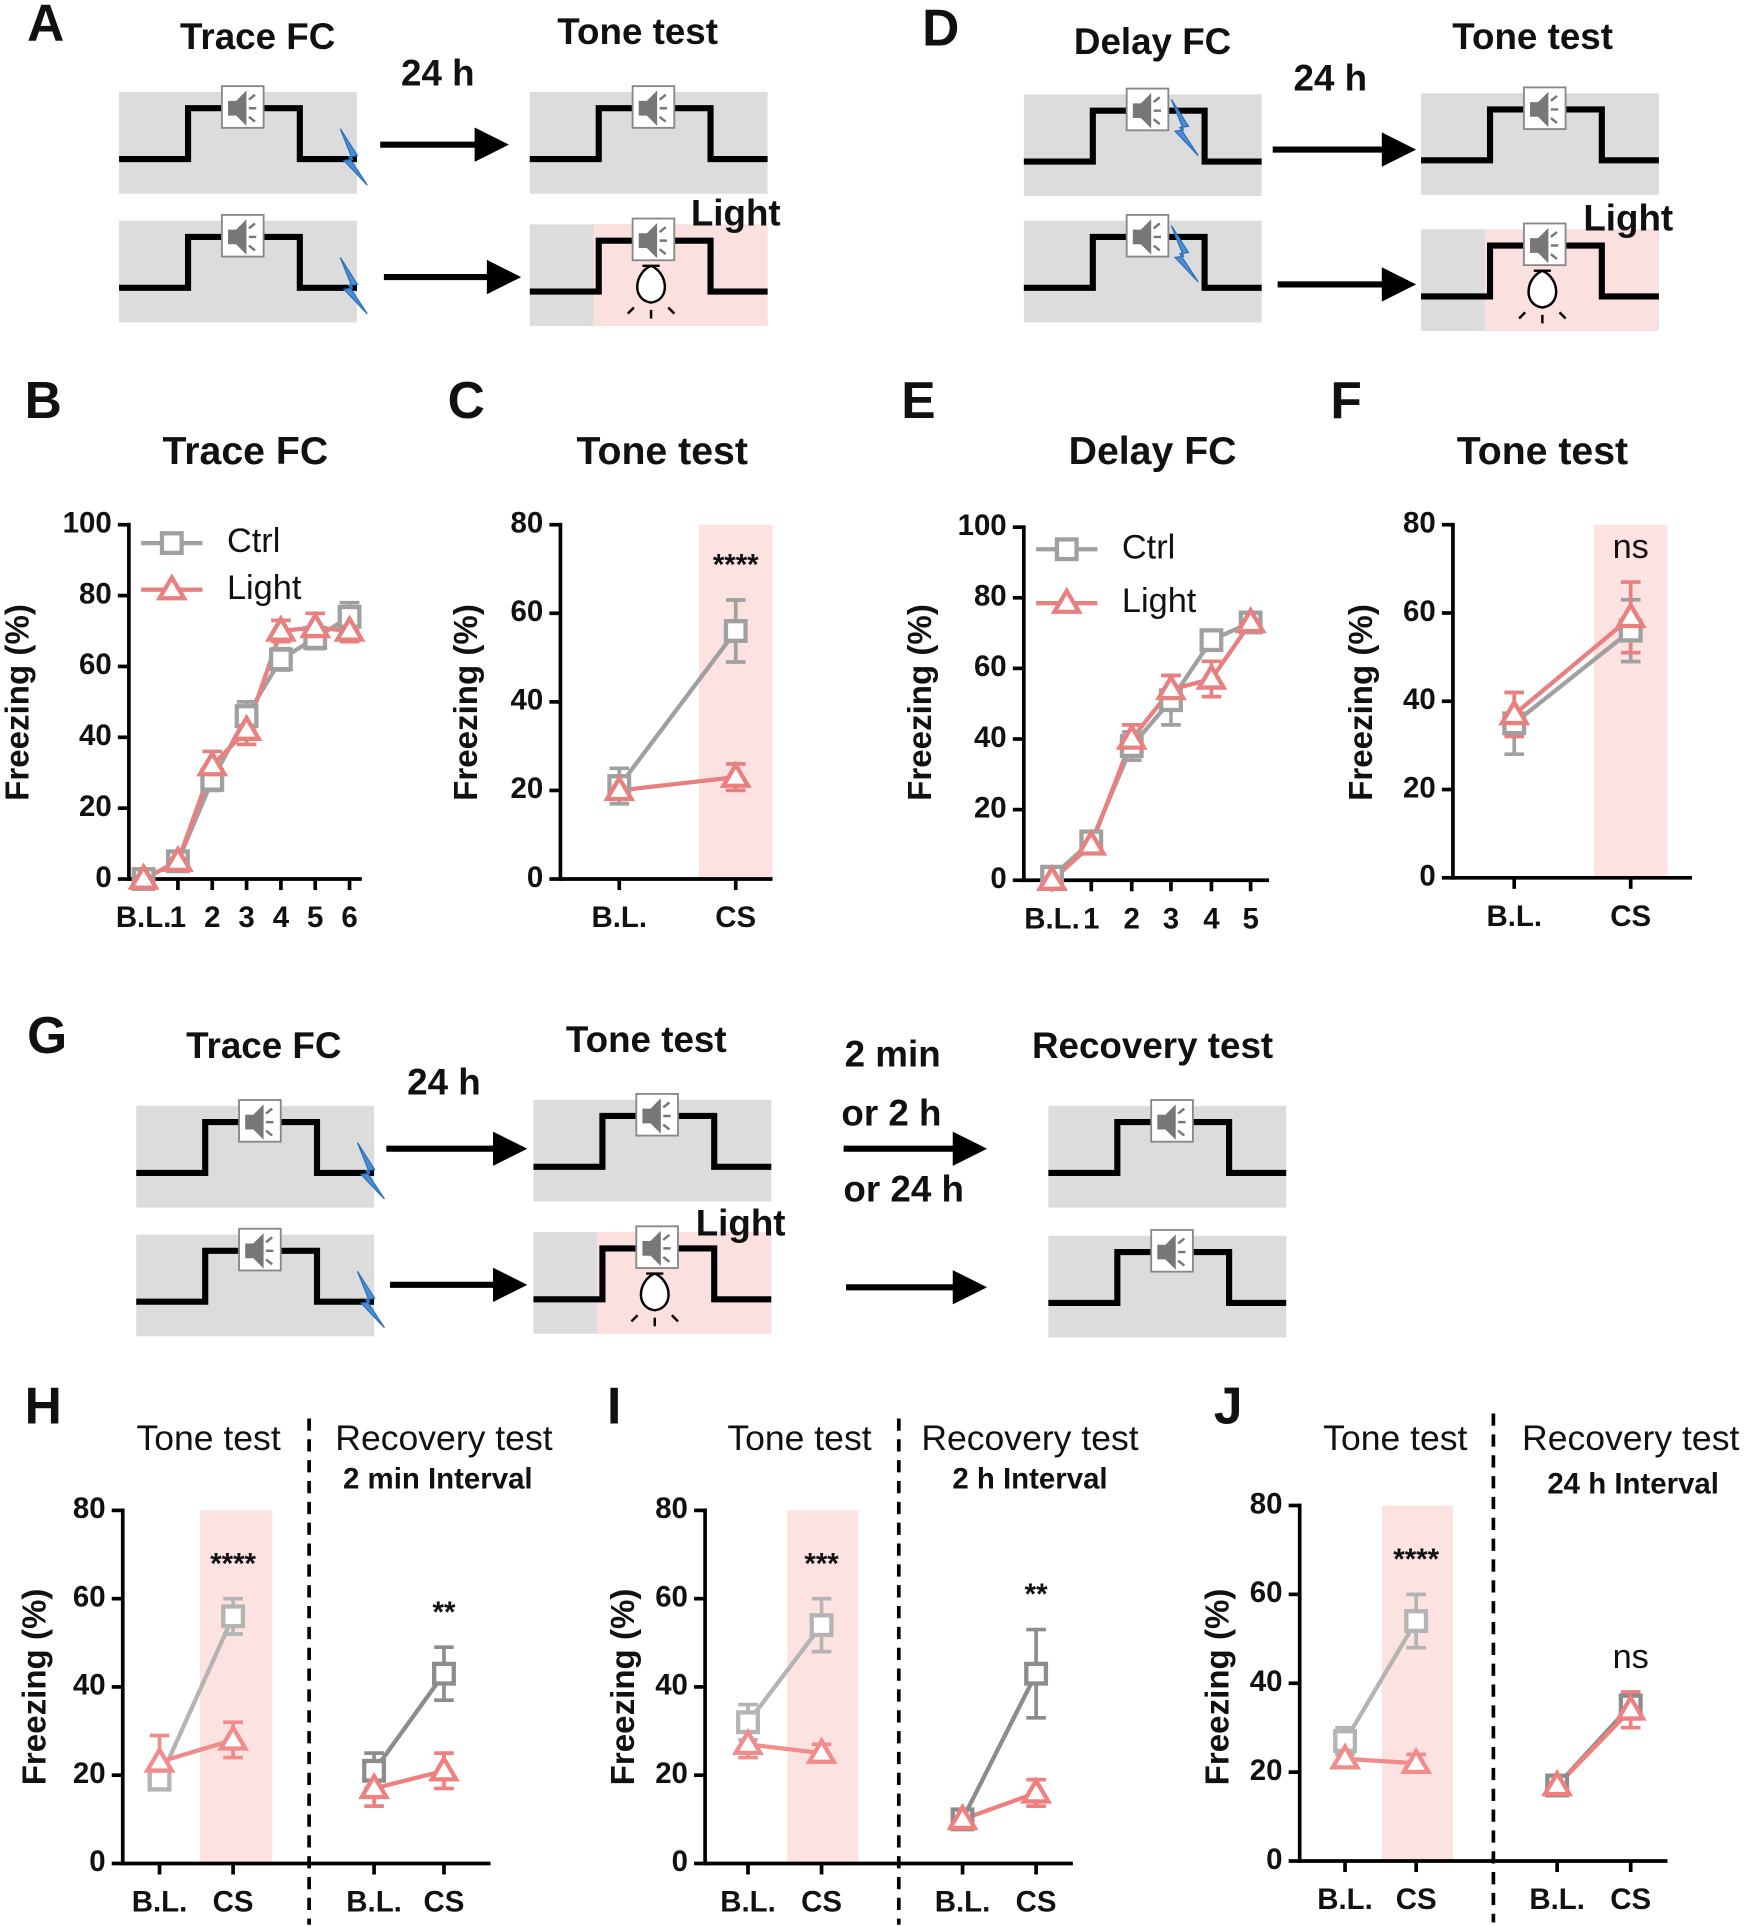  What do you see at coordinates (651, 291) in the screenshot?
I see `light-bulb` at bounding box center [651, 291].